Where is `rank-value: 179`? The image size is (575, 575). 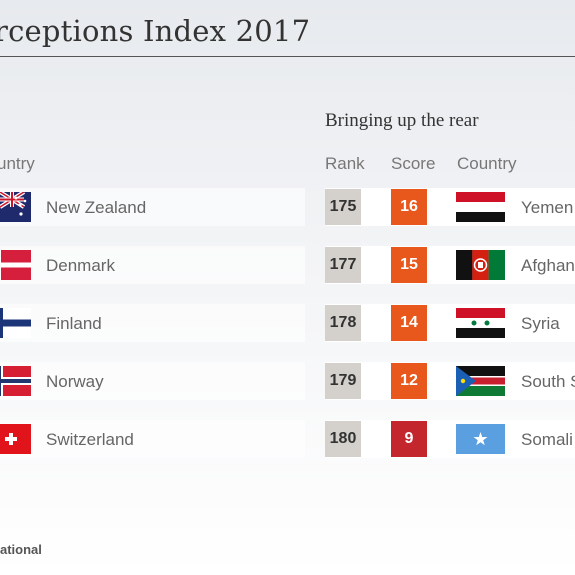 rank-value: 179 is located at coordinates (343, 381).